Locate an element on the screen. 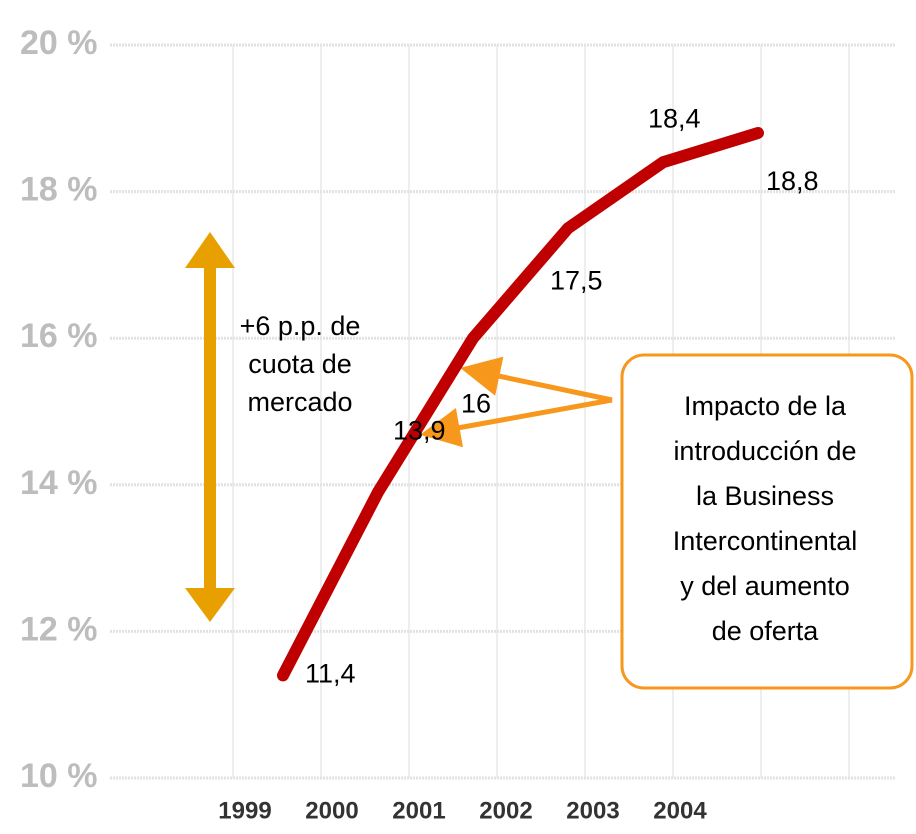 The image size is (916, 834). annotation-text: Intercontinental is located at coordinates (765, 541).